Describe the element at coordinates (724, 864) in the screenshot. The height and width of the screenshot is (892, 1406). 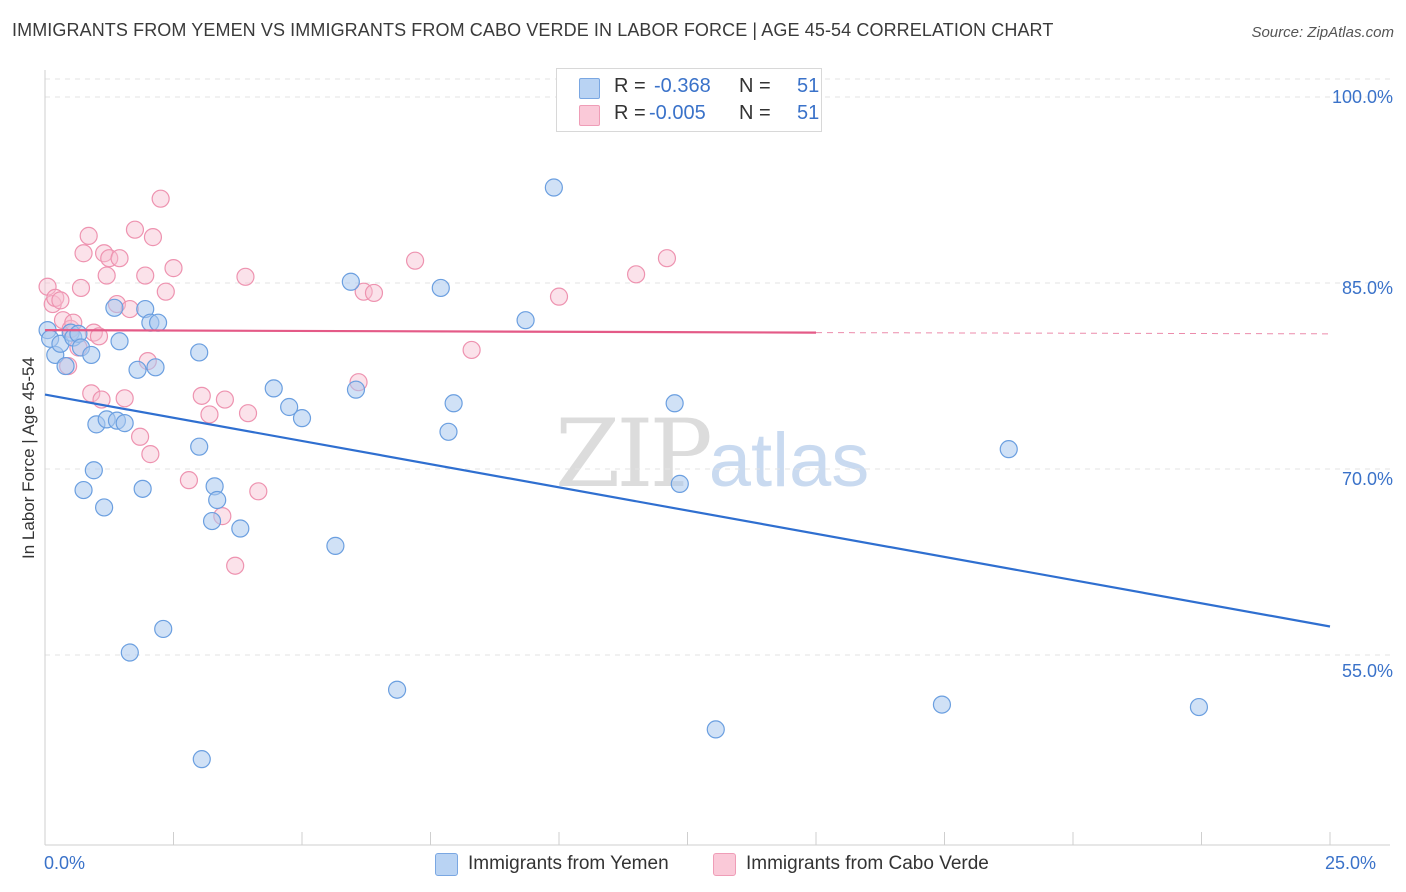
I see `bottom-legend-swatch-cabo-verde` at that location.